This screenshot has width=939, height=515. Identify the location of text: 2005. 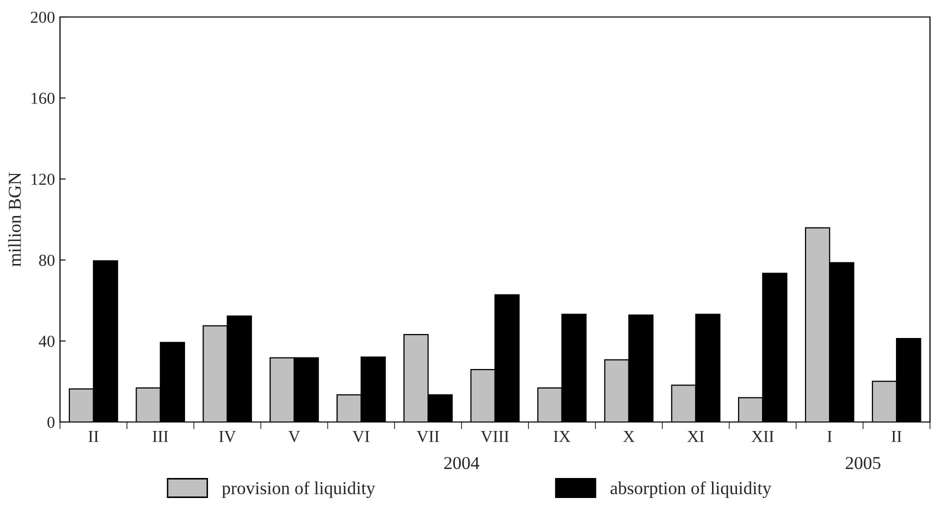
(863, 463).